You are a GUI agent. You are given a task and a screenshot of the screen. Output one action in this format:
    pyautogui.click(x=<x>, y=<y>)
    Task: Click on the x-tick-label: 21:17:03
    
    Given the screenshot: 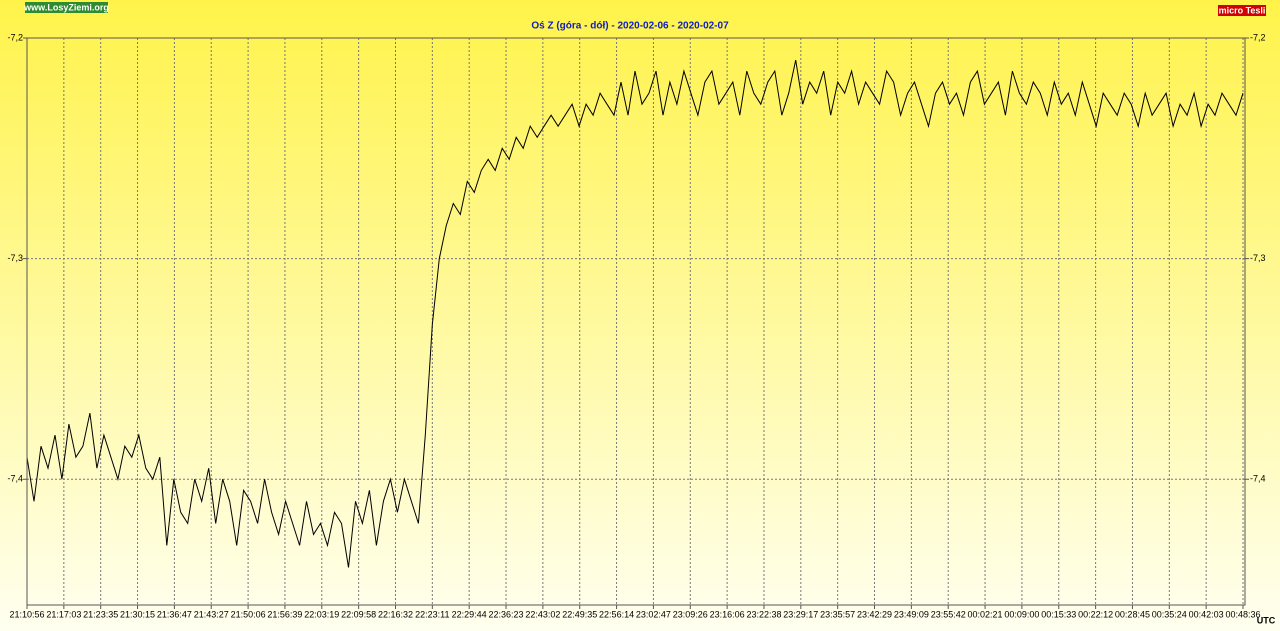 What is the action you would take?
    pyautogui.click(x=63, y=614)
    